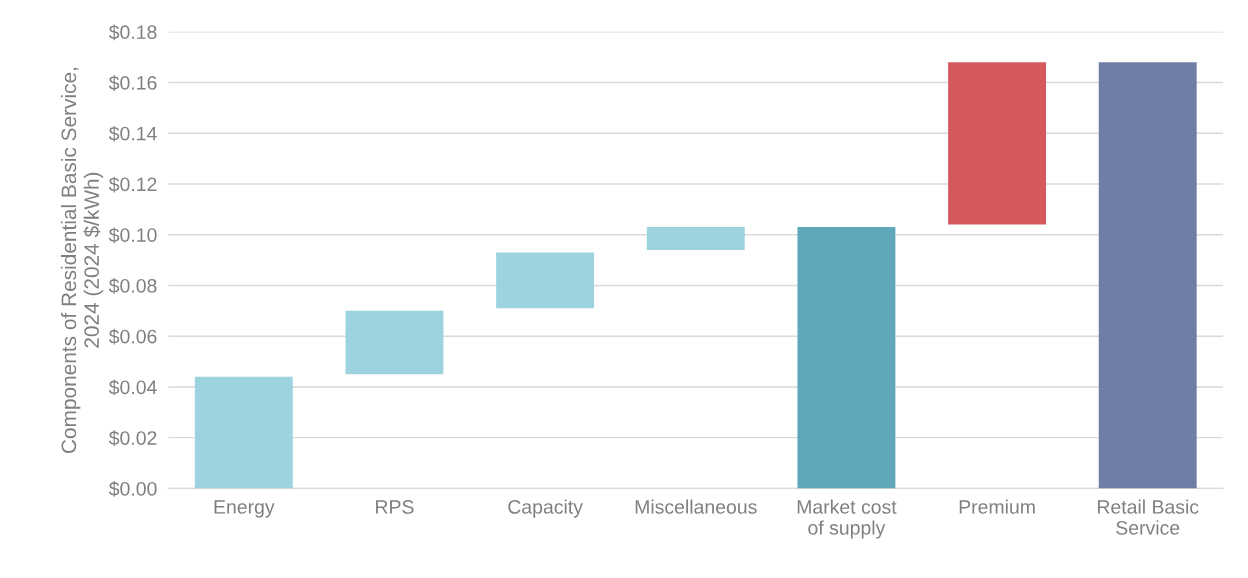 This screenshot has width=1248, height=578. What do you see at coordinates (132, 235) in the screenshot?
I see `y-tick-label: $0.10` at bounding box center [132, 235].